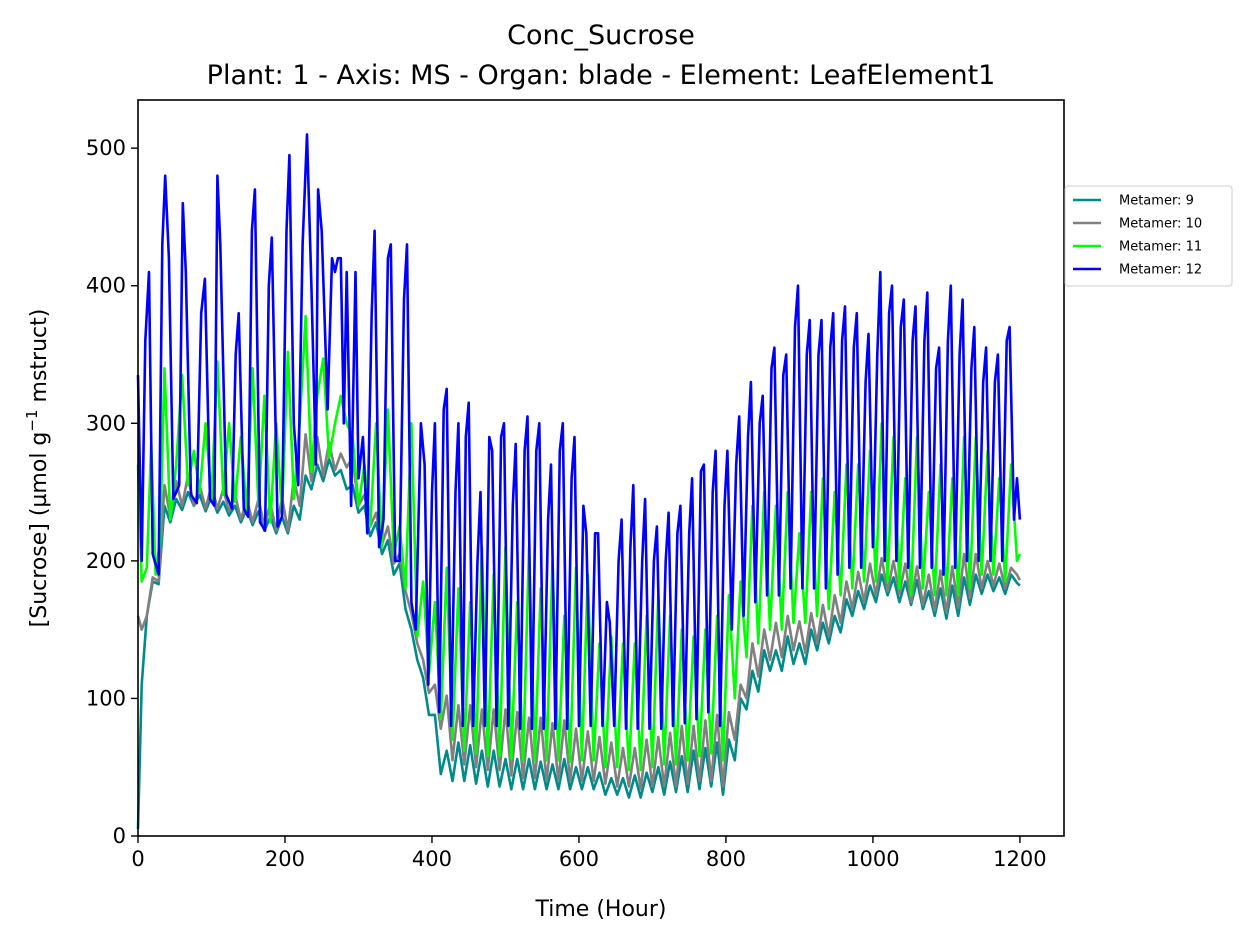 Image resolution: width=1252 pixels, height=942 pixels. I want to click on legend-label-3: Metamer: 11, so click(1160, 247).